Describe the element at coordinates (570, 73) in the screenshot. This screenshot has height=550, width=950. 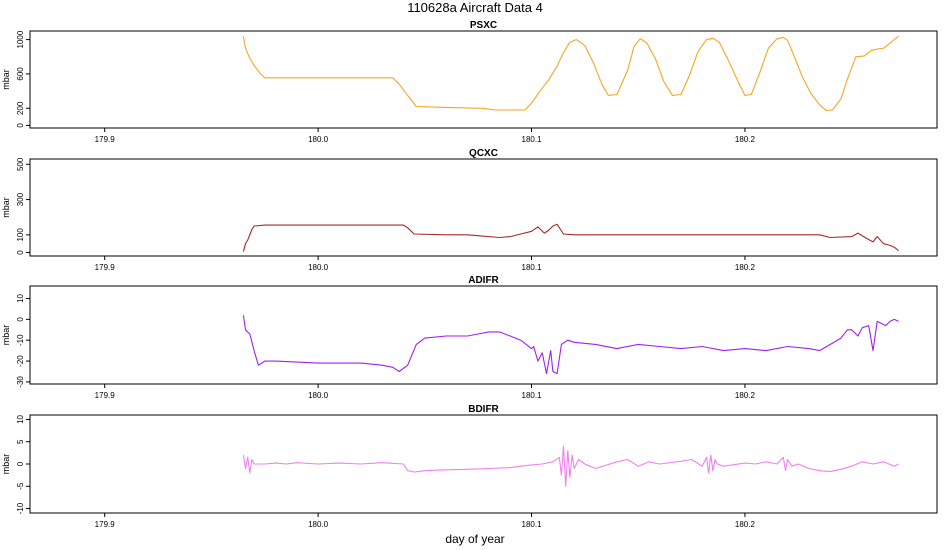
I see `series-line-psxc` at that location.